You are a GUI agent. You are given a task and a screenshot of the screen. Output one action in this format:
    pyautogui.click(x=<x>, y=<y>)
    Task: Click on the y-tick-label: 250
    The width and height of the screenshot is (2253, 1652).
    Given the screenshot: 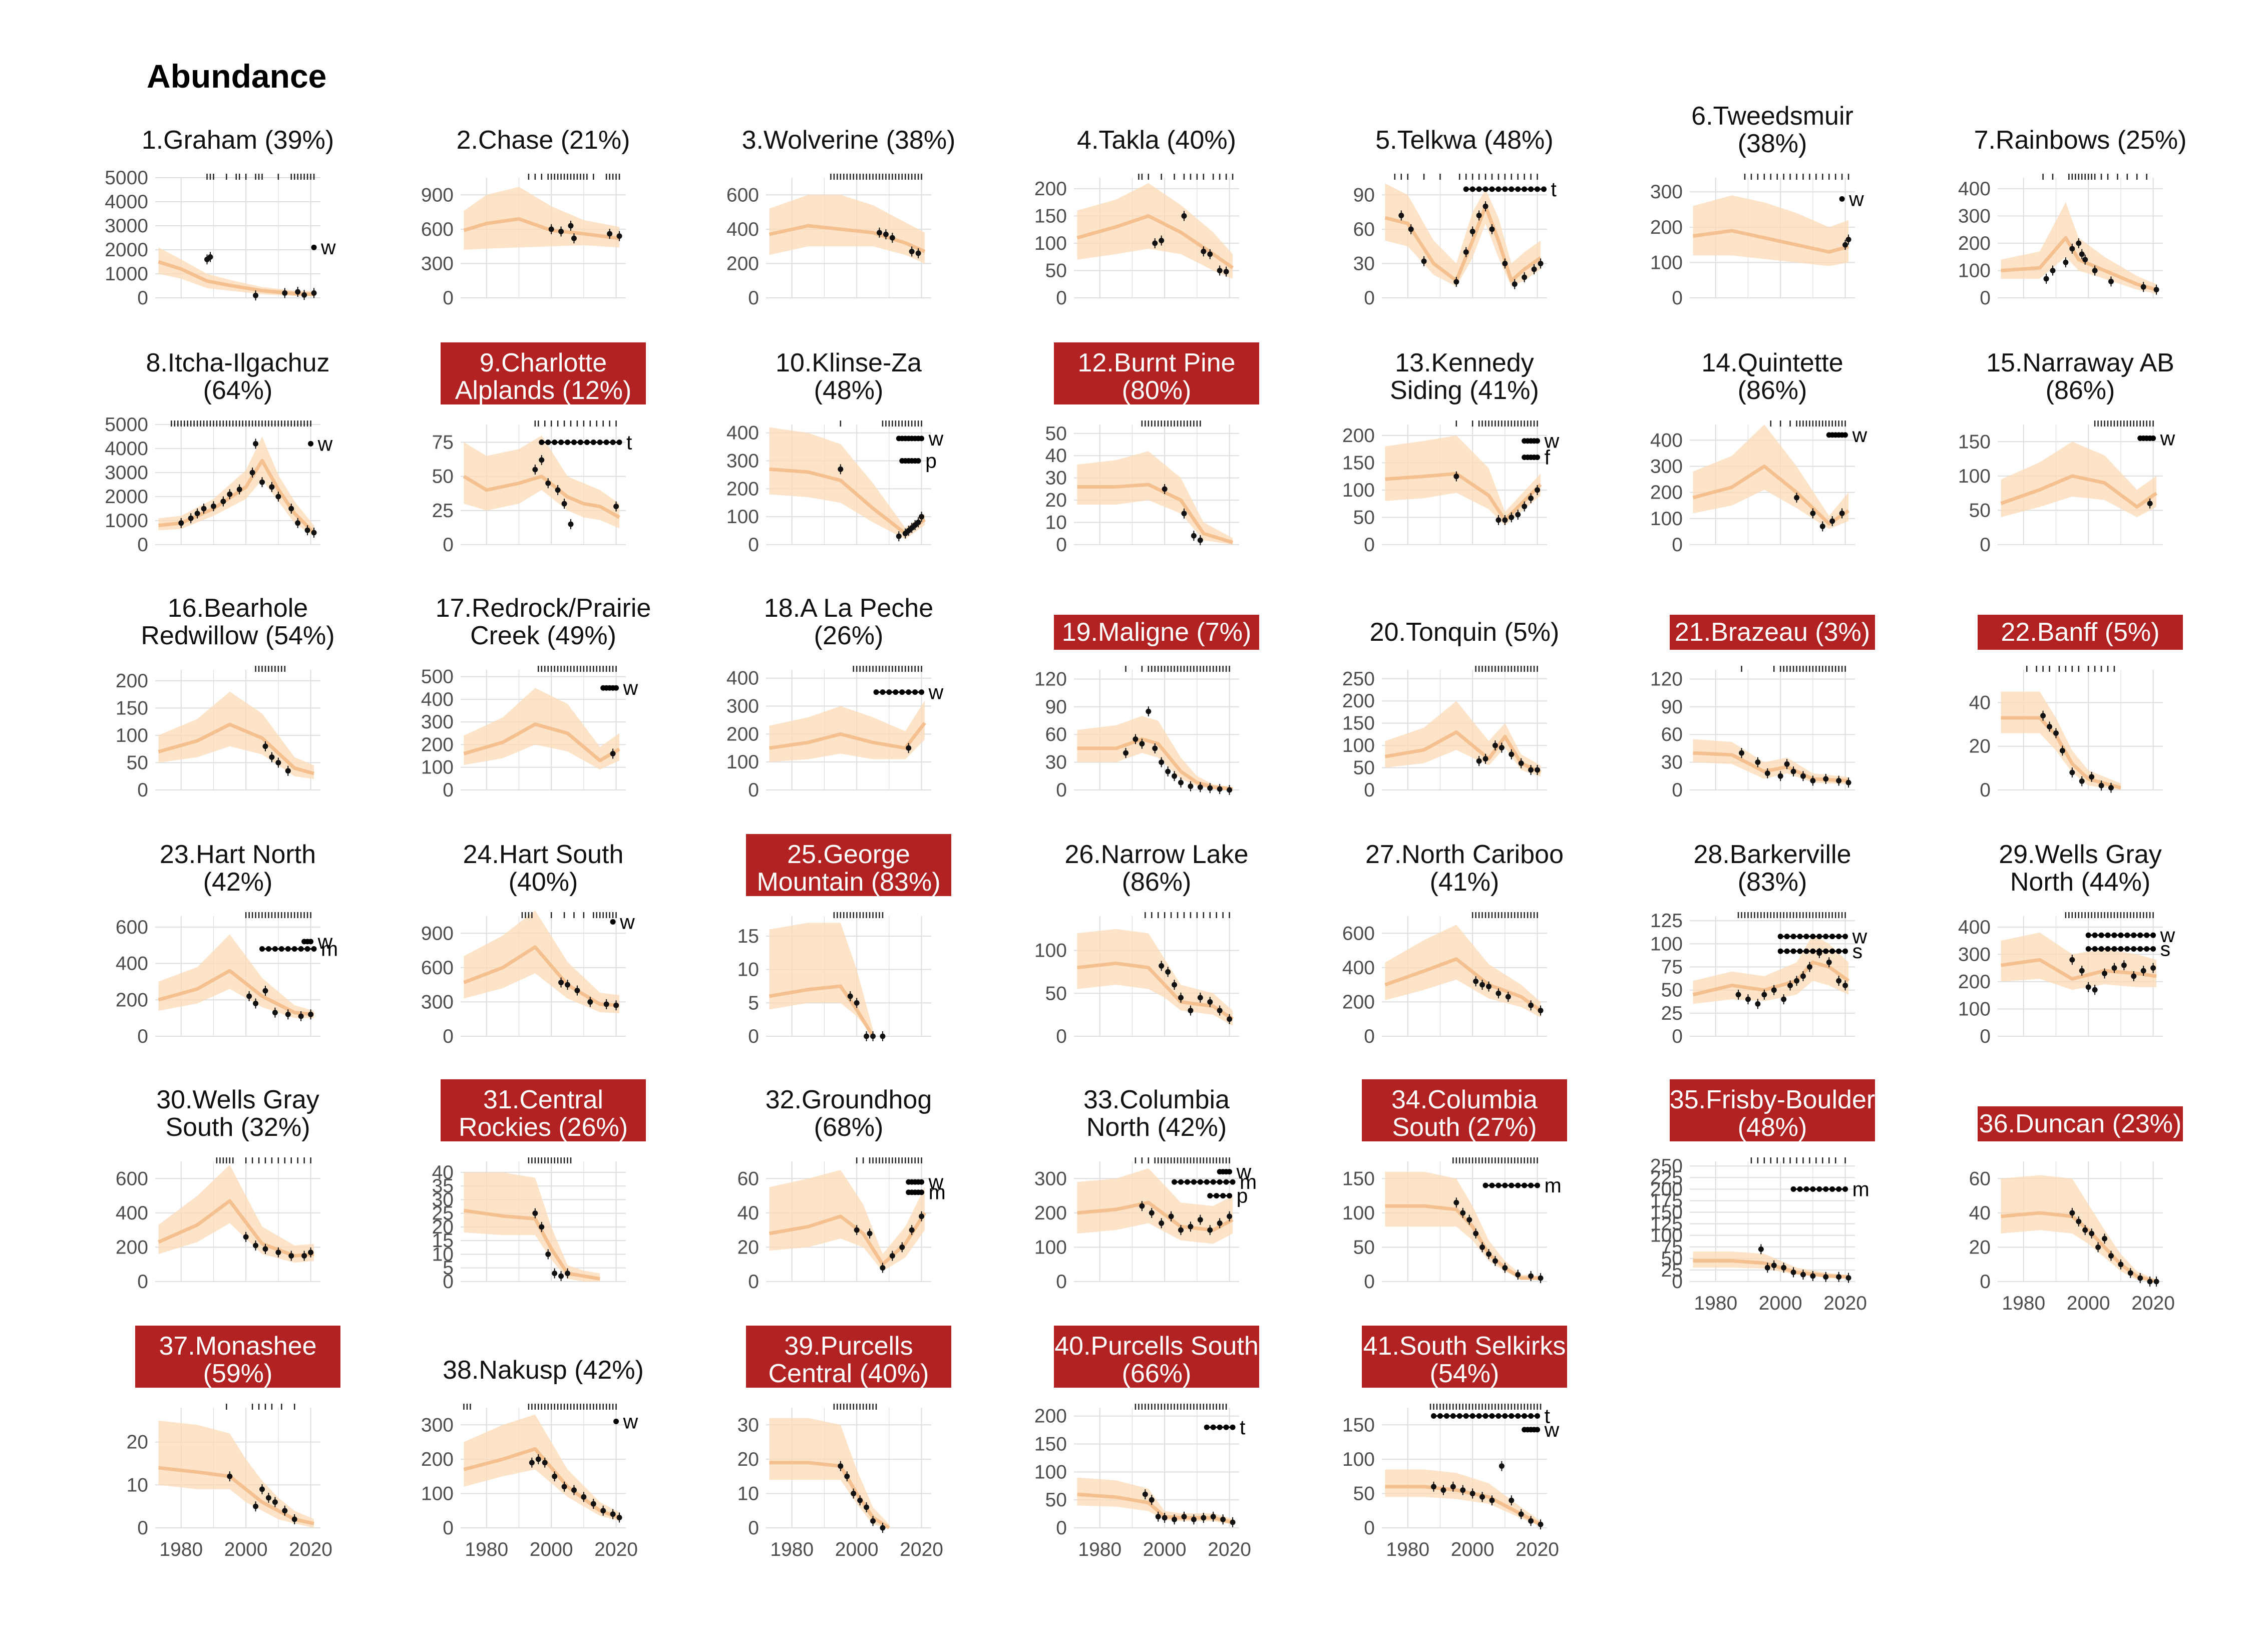 What is the action you would take?
    pyautogui.click(x=1359, y=679)
    